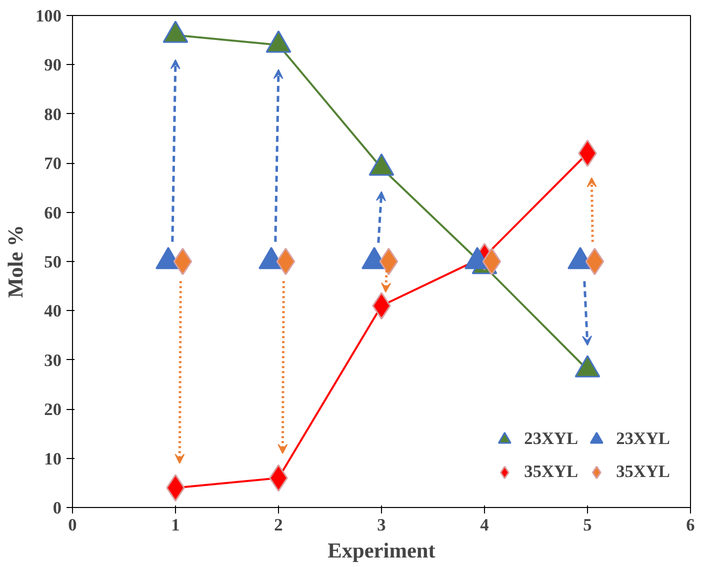 The width and height of the screenshot is (710, 567). I want to click on y-tick-label: 60, so click(53, 212).